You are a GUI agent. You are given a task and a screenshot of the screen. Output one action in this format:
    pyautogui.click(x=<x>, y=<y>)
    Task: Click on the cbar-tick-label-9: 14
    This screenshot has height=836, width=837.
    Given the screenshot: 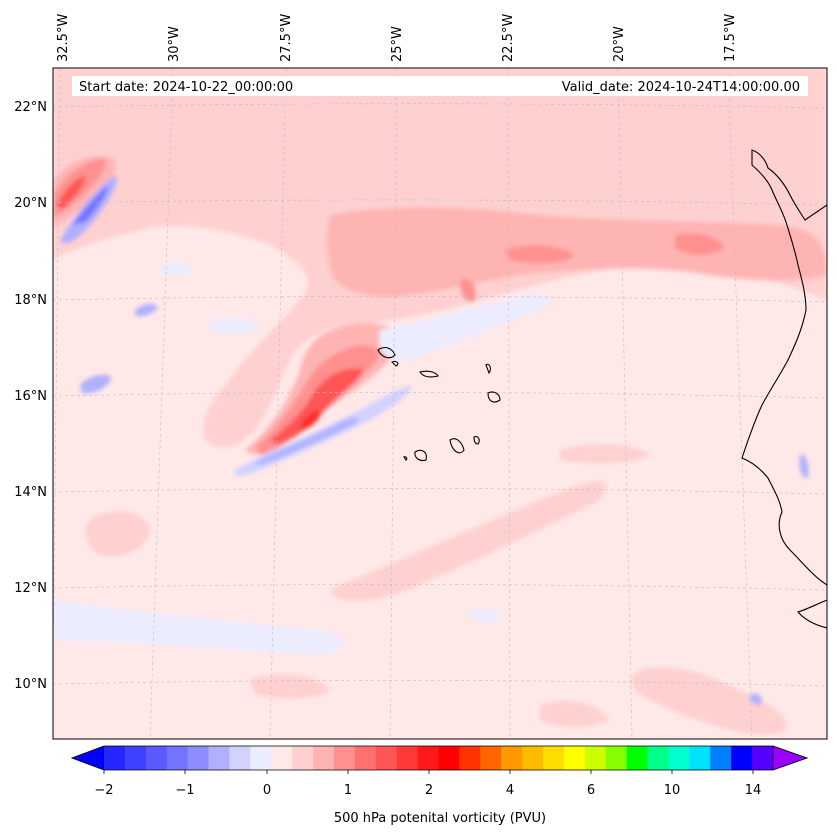 What is the action you would take?
    pyautogui.click(x=753, y=790)
    